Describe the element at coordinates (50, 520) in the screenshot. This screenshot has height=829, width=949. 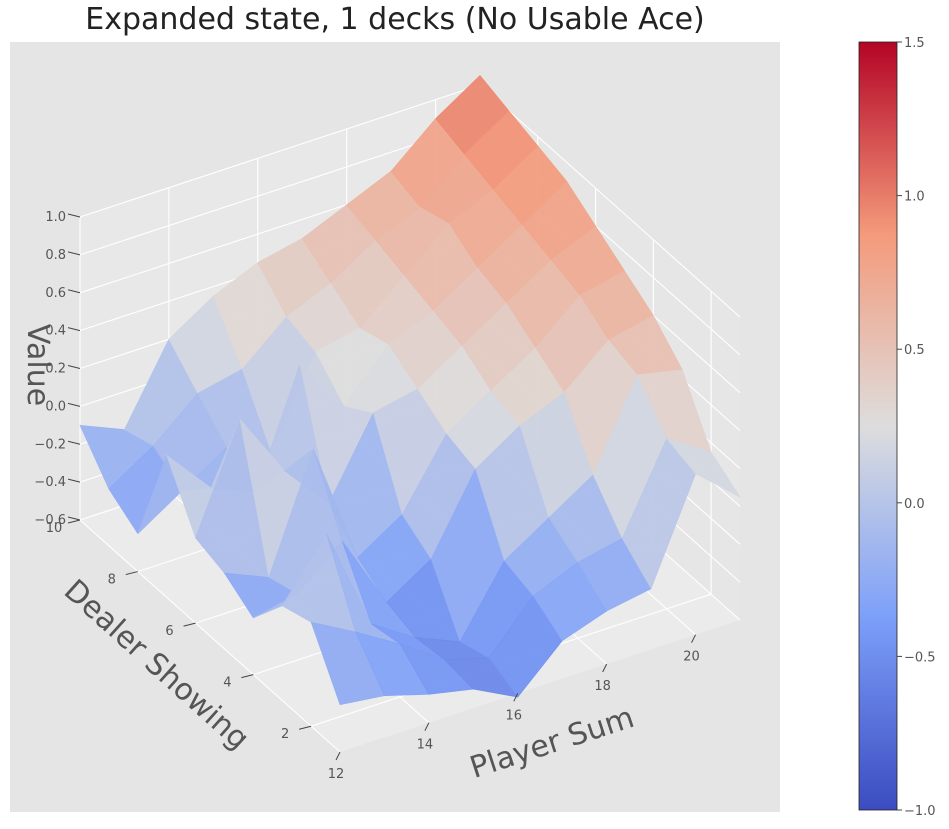
I see `z-tick-label: −0.6` at that location.